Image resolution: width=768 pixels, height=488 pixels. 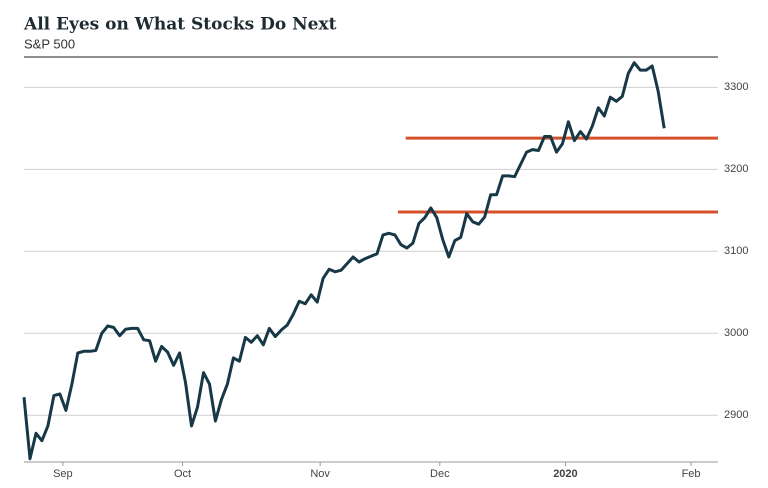 I want to click on y-tick-label: 3000, so click(x=736, y=333).